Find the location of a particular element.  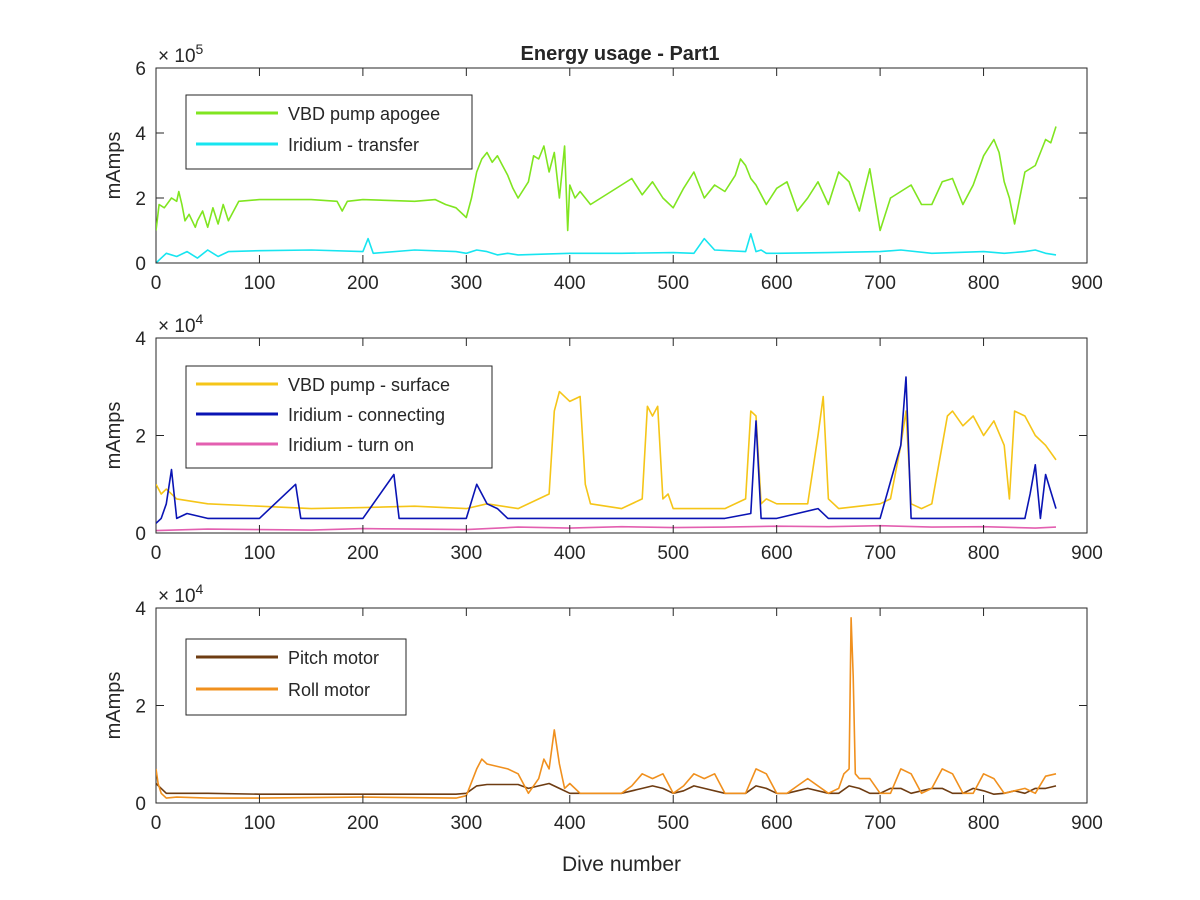

x-axis-label: Dive number is located at coordinates (621, 864).